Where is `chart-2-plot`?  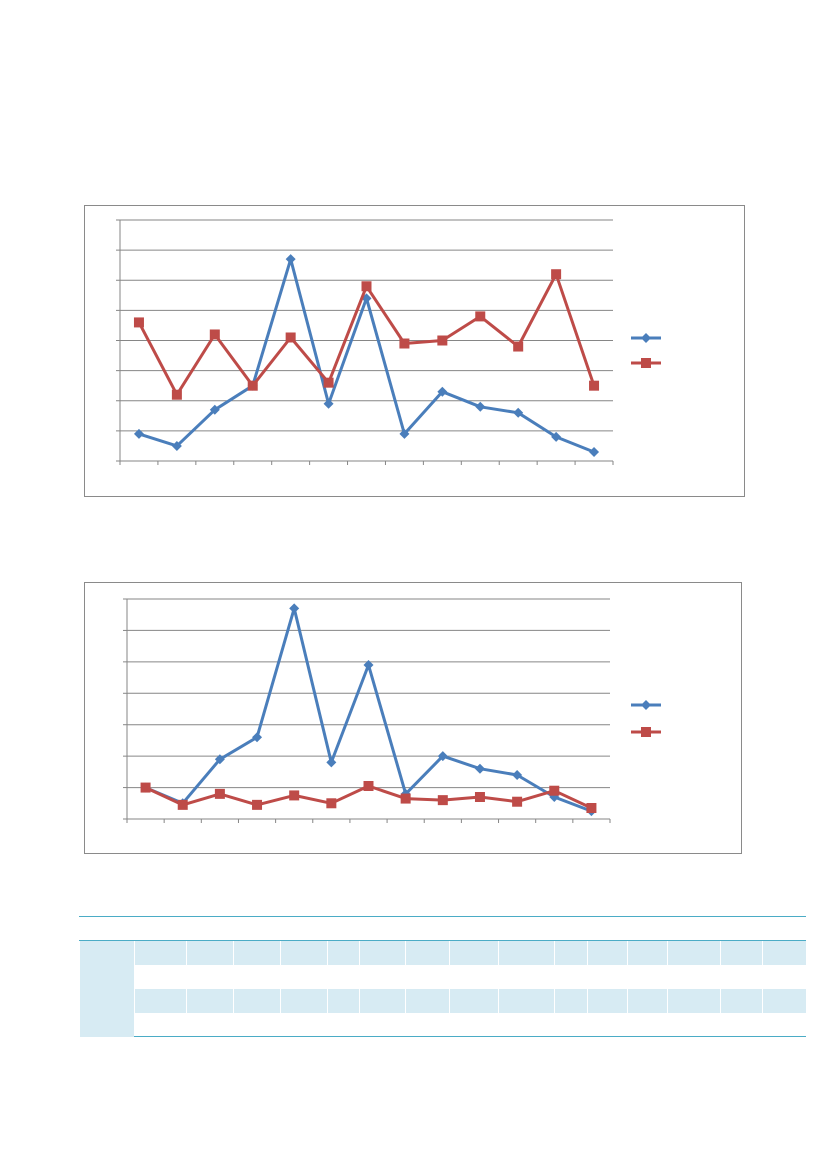 chart-2-plot is located at coordinates (392, 710).